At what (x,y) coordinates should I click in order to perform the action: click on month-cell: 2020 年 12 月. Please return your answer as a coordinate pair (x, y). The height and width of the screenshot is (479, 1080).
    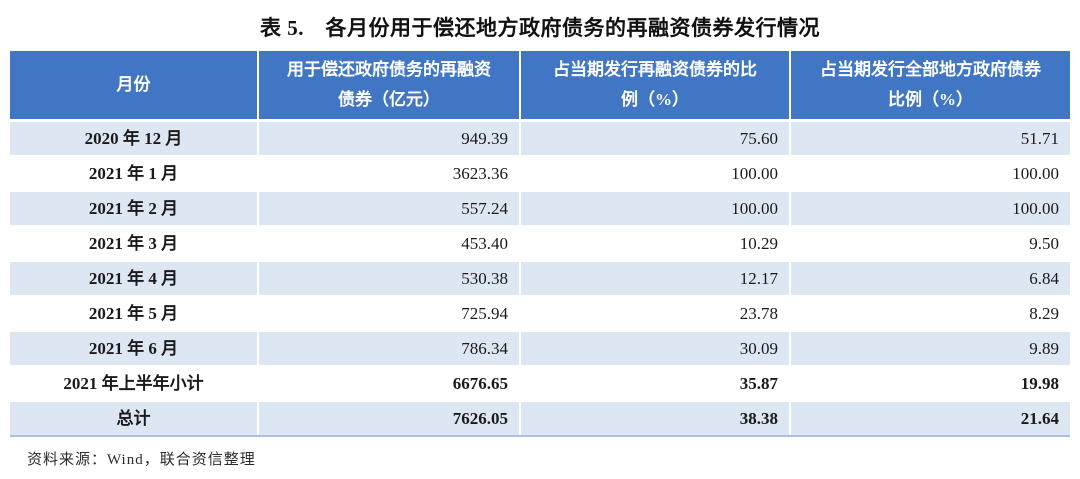
    Looking at the image, I should click on (134, 138).